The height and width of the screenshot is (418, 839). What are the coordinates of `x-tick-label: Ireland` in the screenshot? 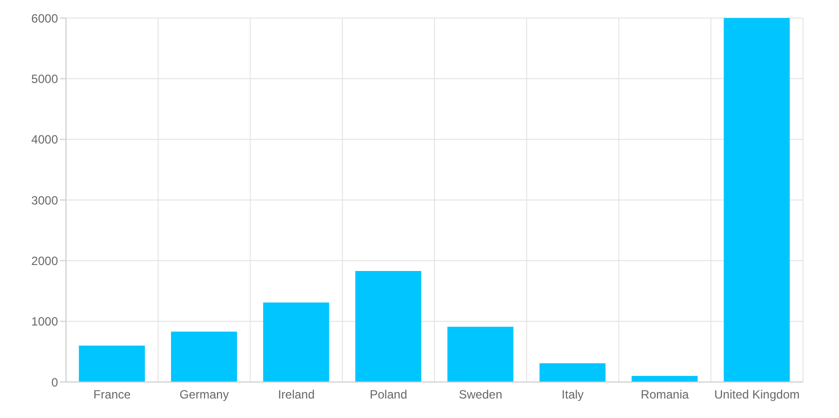 It's located at (296, 395).